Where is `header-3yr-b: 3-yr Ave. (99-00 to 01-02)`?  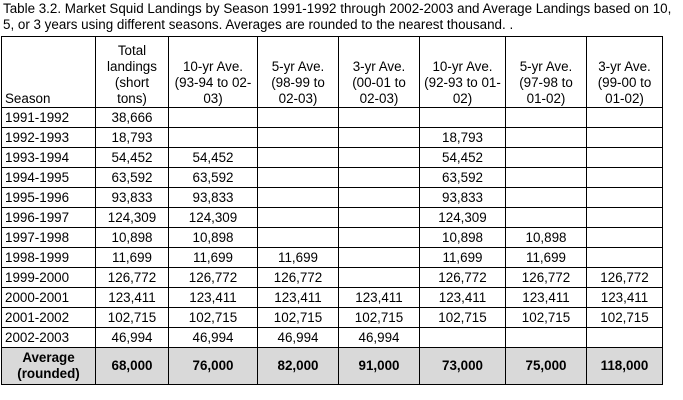 header-3yr-b: 3-yr Ave. (99-00 to 01-02) is located at coordinates (624, 72).